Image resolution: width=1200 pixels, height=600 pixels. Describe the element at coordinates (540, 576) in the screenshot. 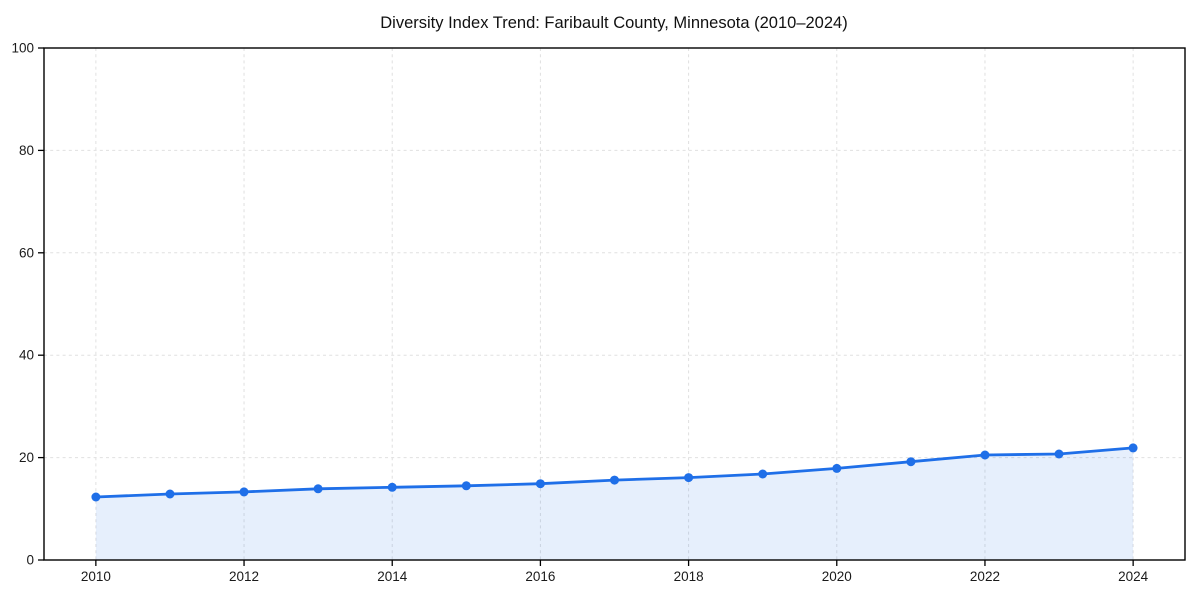

I see `x-tick-label: 2016` at that location.